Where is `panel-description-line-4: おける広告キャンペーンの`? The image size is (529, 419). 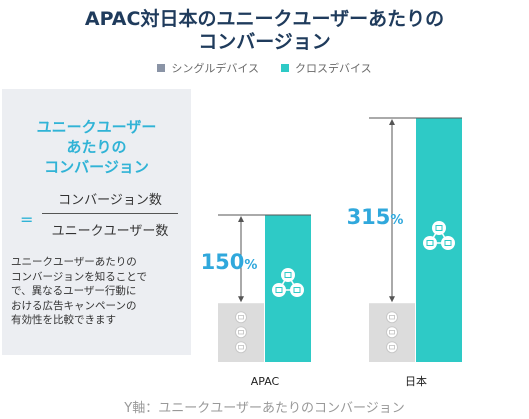 panel-description-line-4: おける広告キャンペーンの is located at coordinates (74, 305).